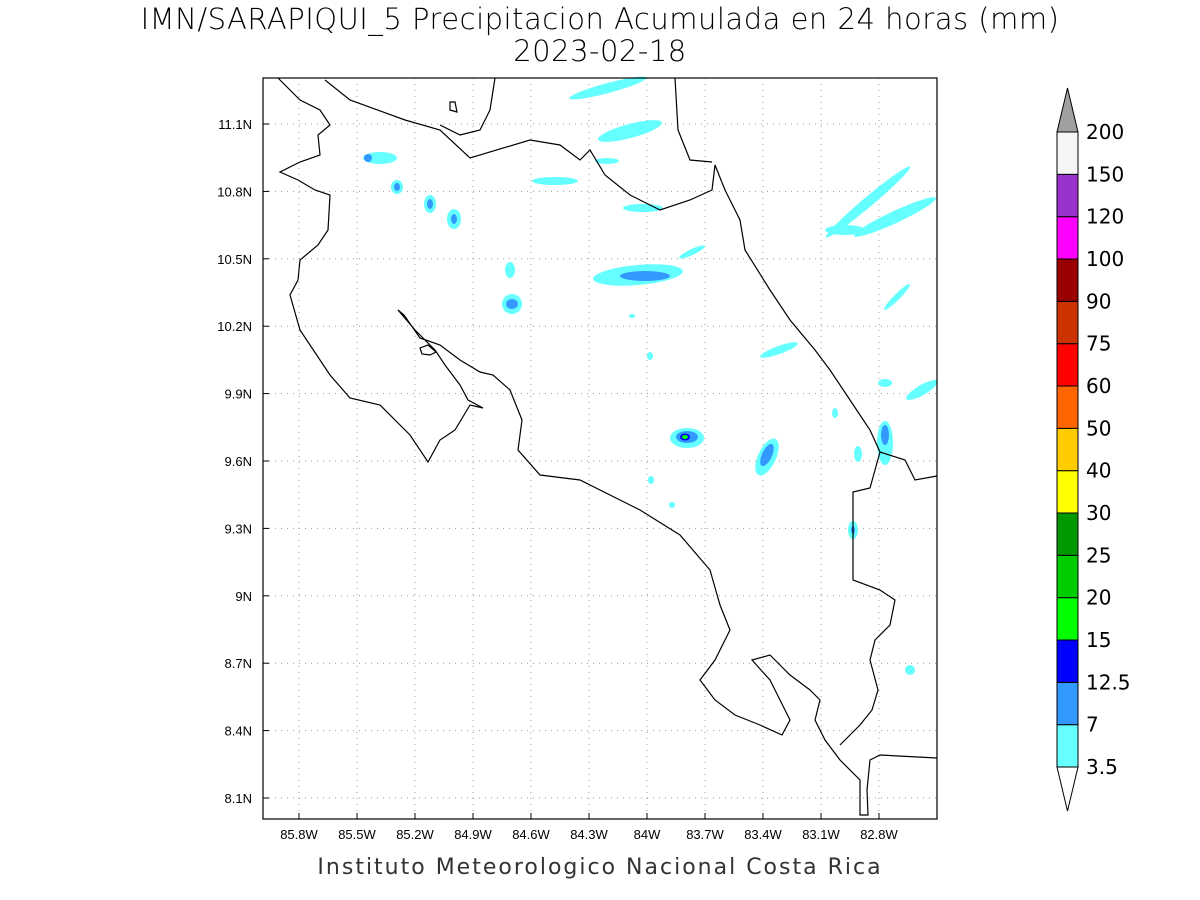 The width and height of the screenshot is (1200, 900). I want to click on colorbar-label: 15, so click(1098, 640).